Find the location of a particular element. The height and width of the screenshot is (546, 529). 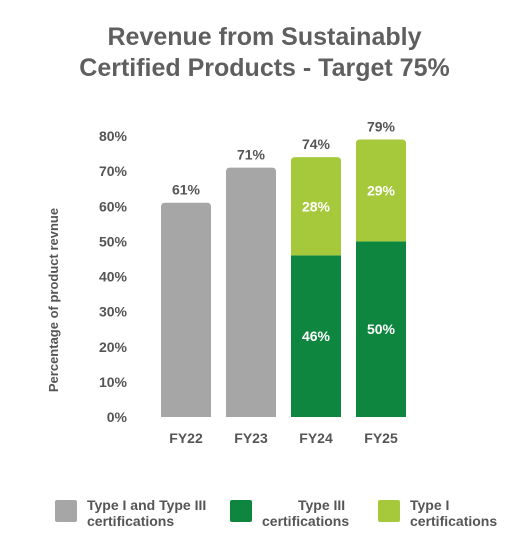

bar-total-label: 74% is located at coordinates (316, 144).